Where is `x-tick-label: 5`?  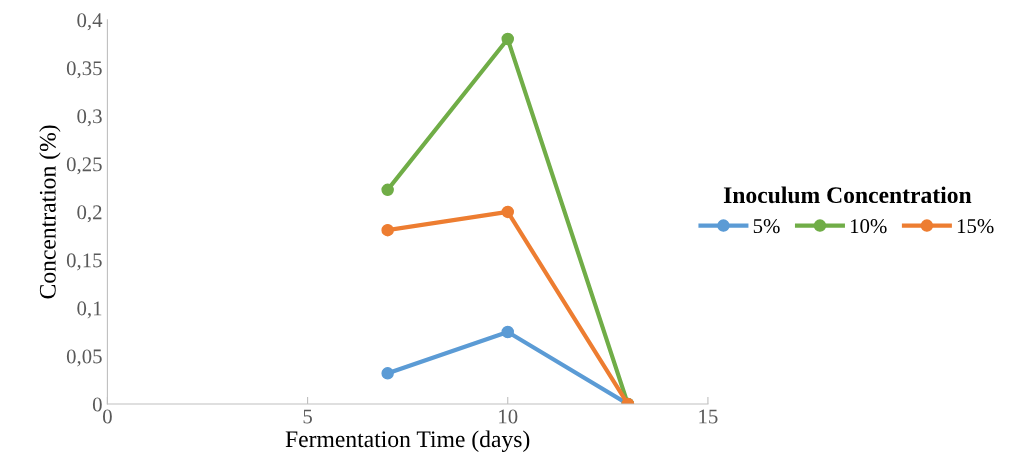 x-tick-label: 5 is located at coordinates (307, 416).